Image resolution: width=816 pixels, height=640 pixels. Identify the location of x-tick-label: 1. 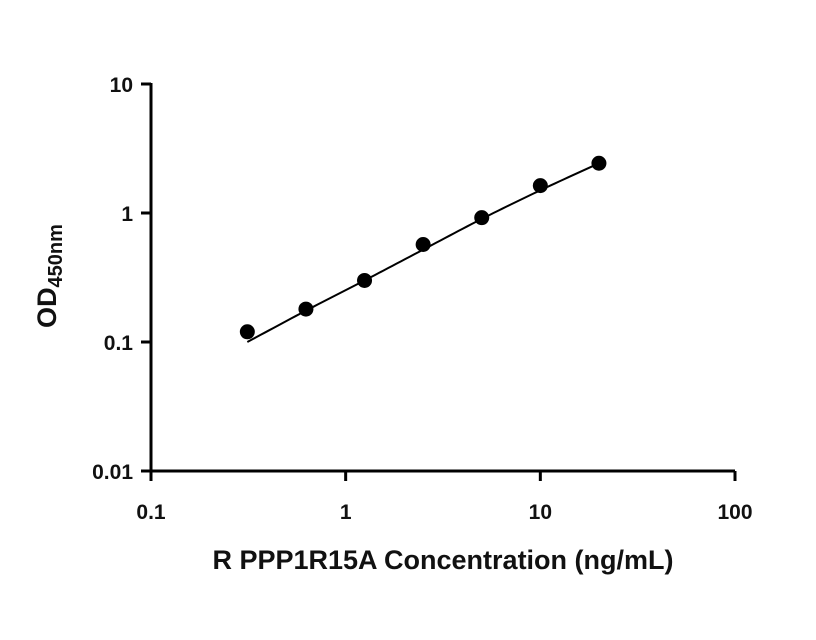
(346, 512).